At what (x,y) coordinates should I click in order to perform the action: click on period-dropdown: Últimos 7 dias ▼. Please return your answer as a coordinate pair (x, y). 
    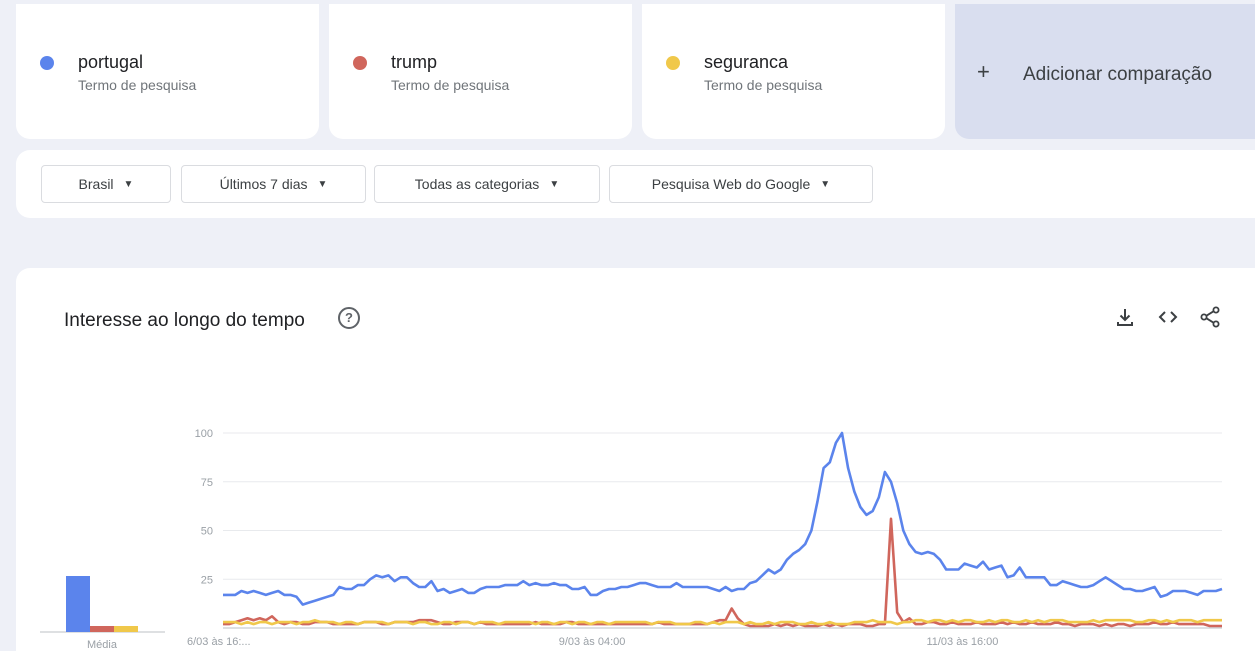
    Looking at the image, I should click on (273, 184).